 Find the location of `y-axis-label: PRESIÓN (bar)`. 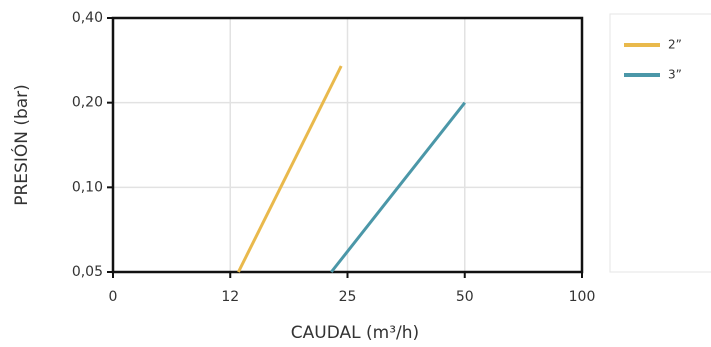

y-axis-label: PRESIÓN (bar) is located at coordinates (21, 145).